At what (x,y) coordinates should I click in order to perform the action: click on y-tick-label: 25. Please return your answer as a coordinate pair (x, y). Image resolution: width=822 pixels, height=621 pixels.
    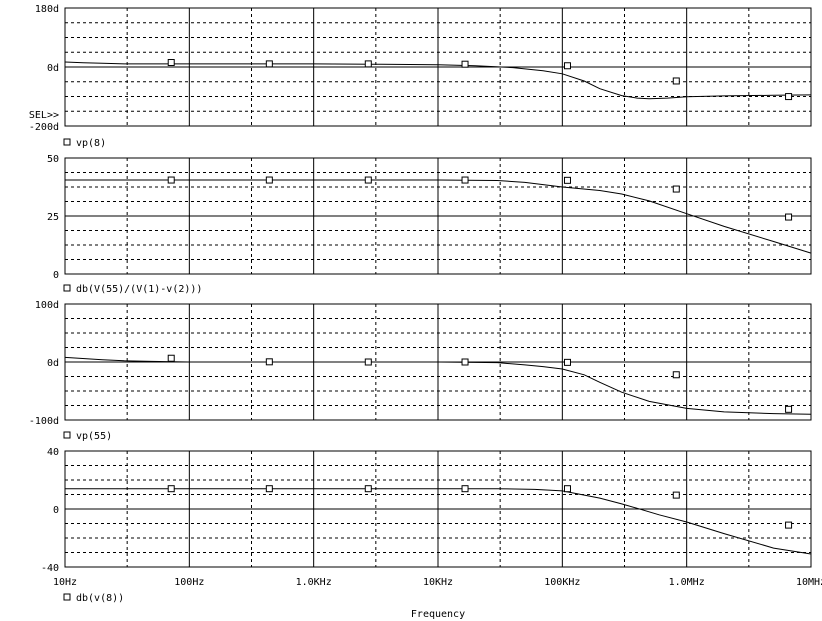
    Looking at the image, I should click on (53, 217).